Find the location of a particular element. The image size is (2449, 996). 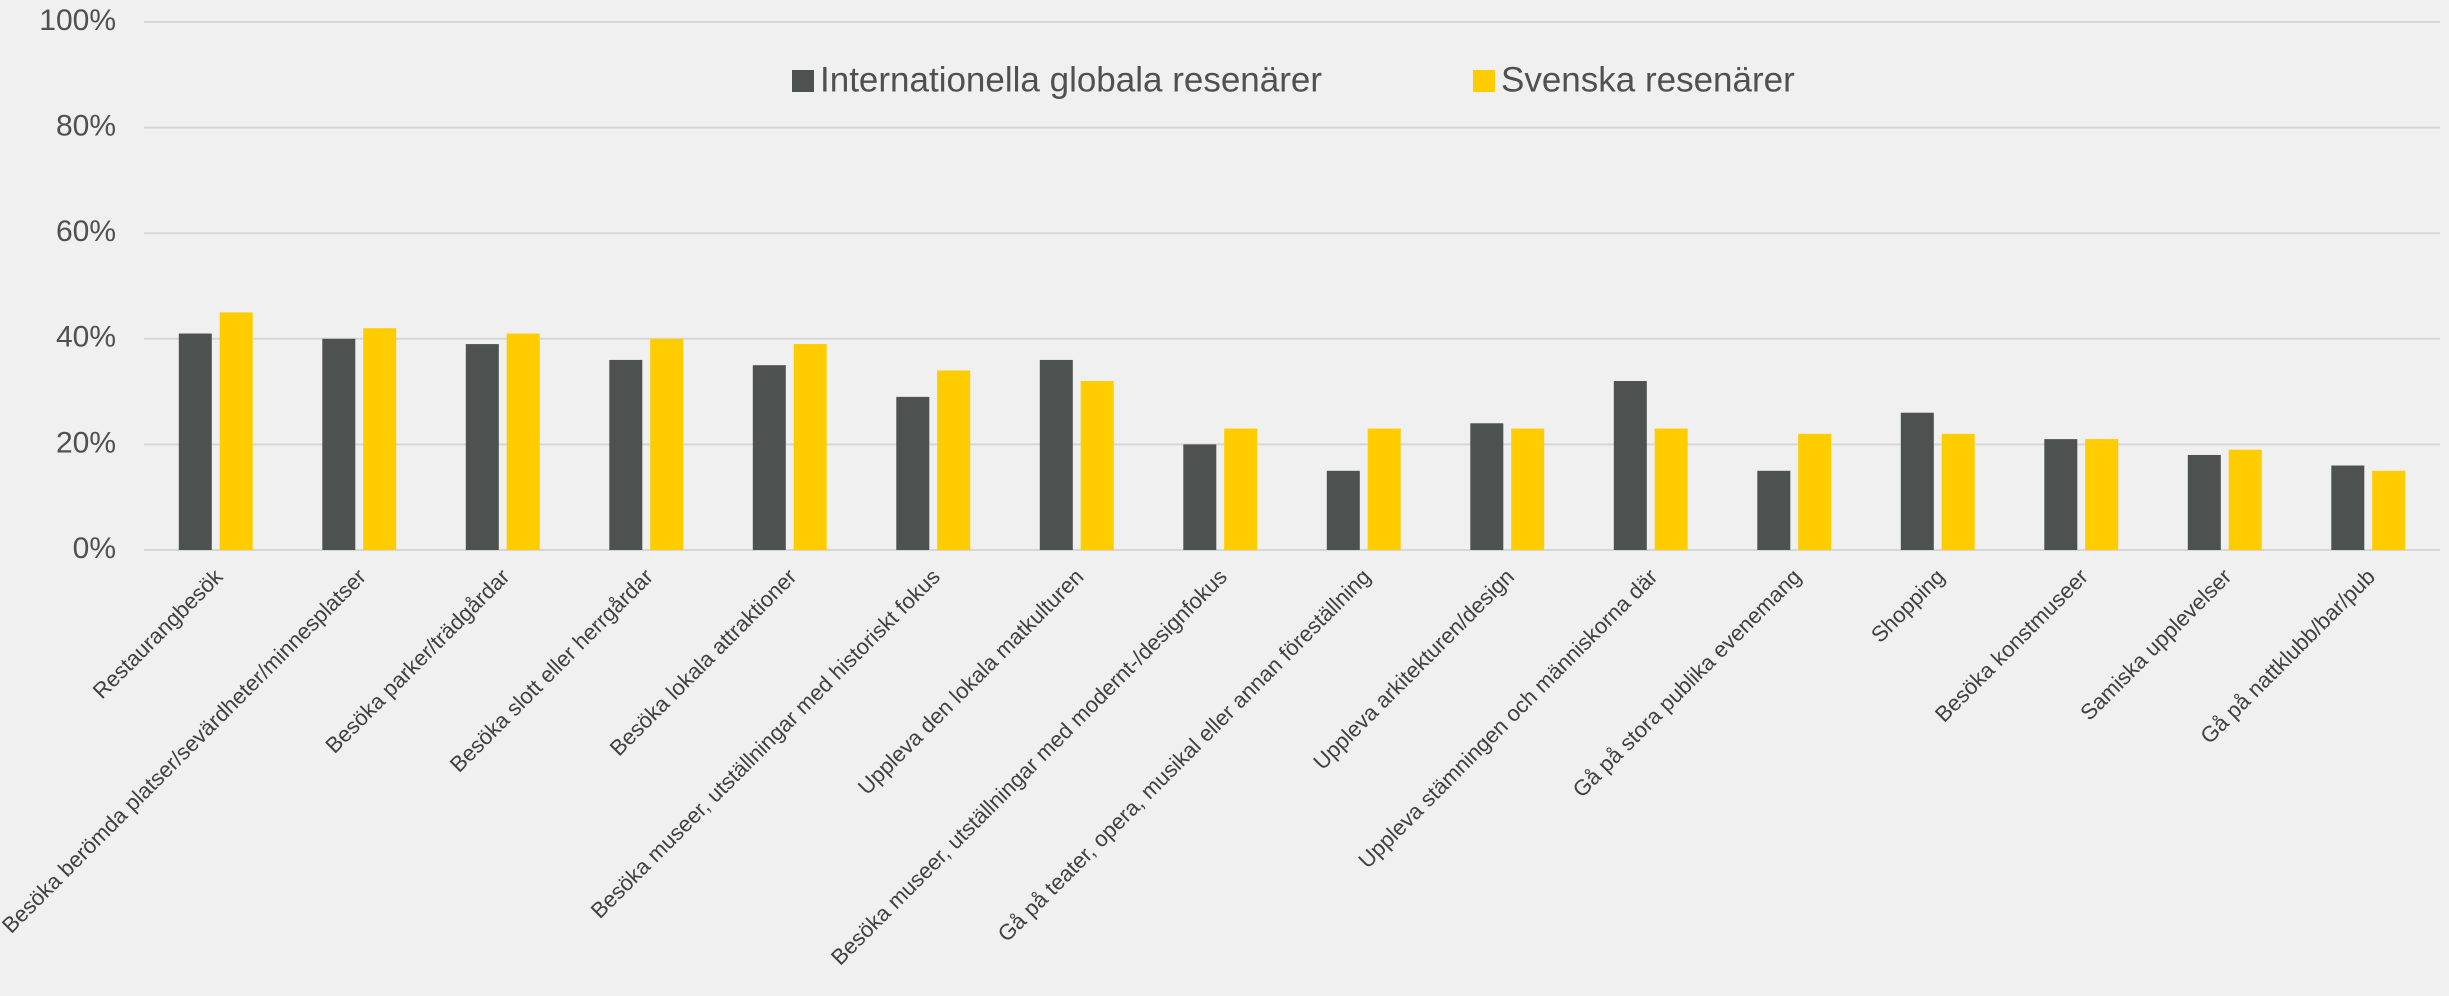

x-tick-label: Uppleva stämningen och människorna där is located at coordinates (1507, 718).